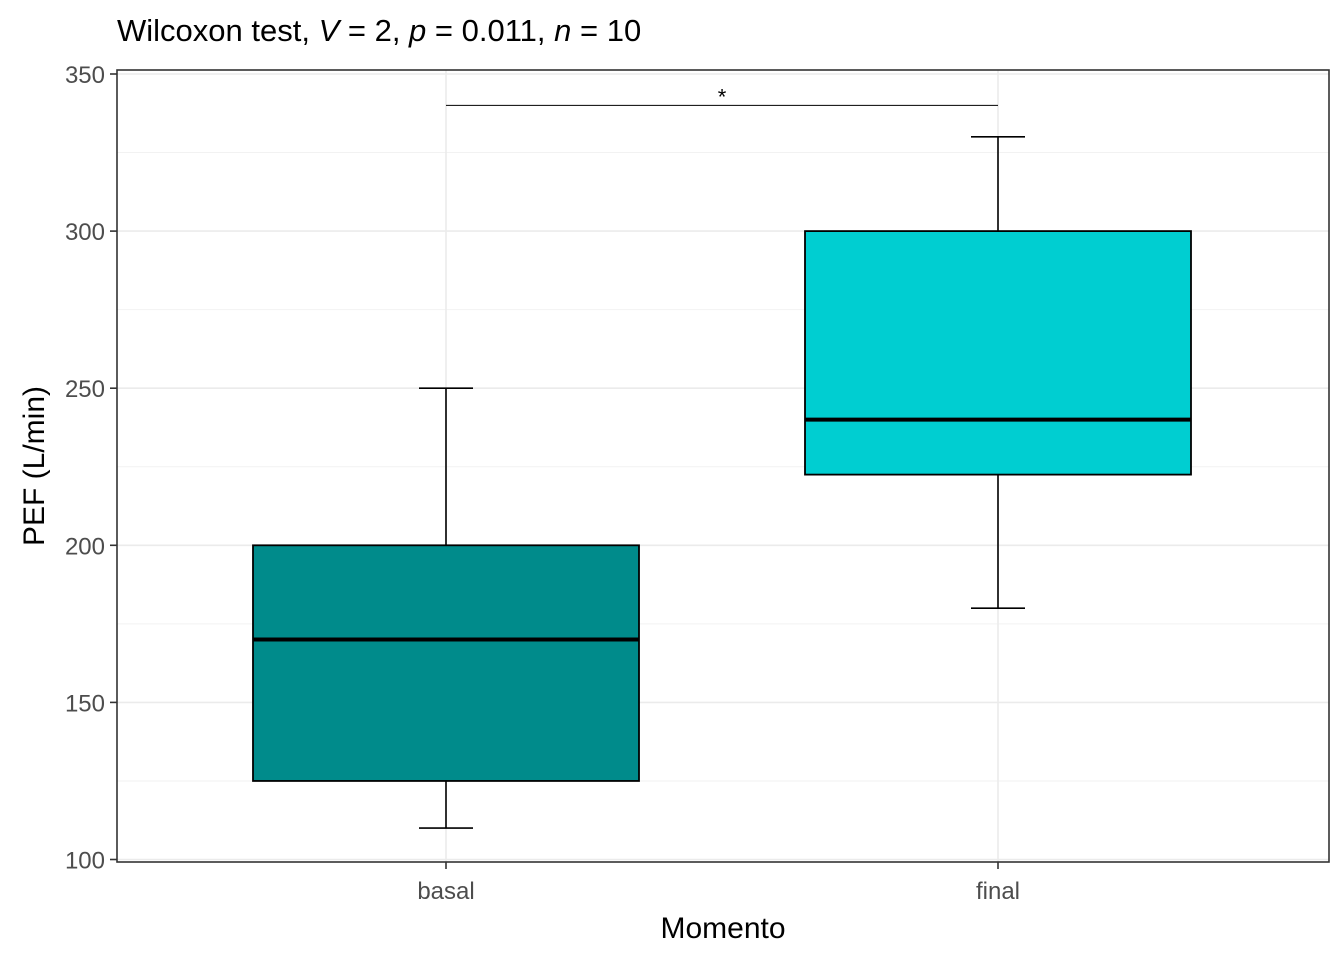  I want to click on chart-title: Wilcoxon test, V = 2, p = 0.011, n = 10, so click(379, 30).